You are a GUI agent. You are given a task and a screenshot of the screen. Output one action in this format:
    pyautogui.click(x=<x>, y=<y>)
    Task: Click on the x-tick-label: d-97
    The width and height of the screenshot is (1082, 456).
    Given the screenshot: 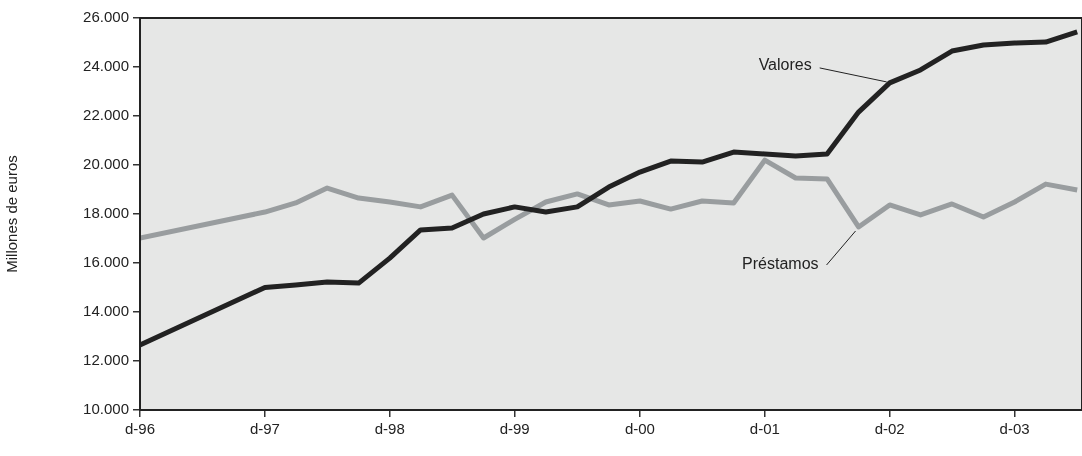 What is the action you would take?
    pyautogui.click(x=264, y=429)
    